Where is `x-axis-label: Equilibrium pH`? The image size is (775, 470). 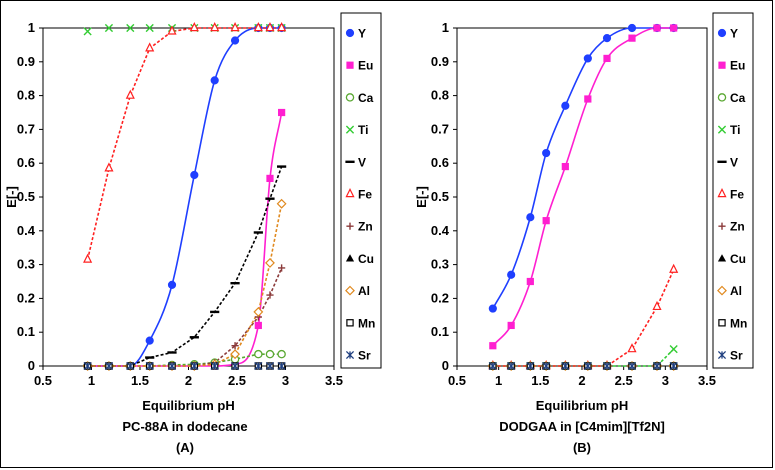 x-axis-label: Equilibrium pH is located at coordinates (188, 405).